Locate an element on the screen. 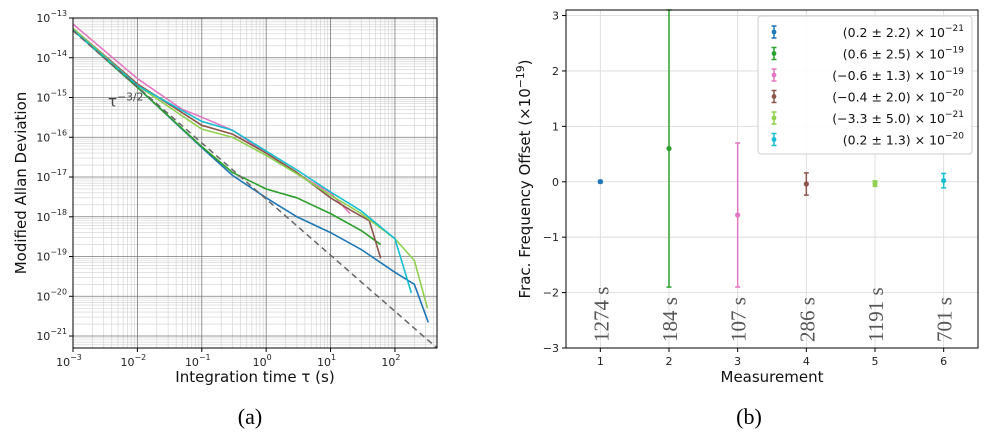 This screenshot has width=997, height=440. y-tick-label: 10−13 is located at coordinates (51, 17).